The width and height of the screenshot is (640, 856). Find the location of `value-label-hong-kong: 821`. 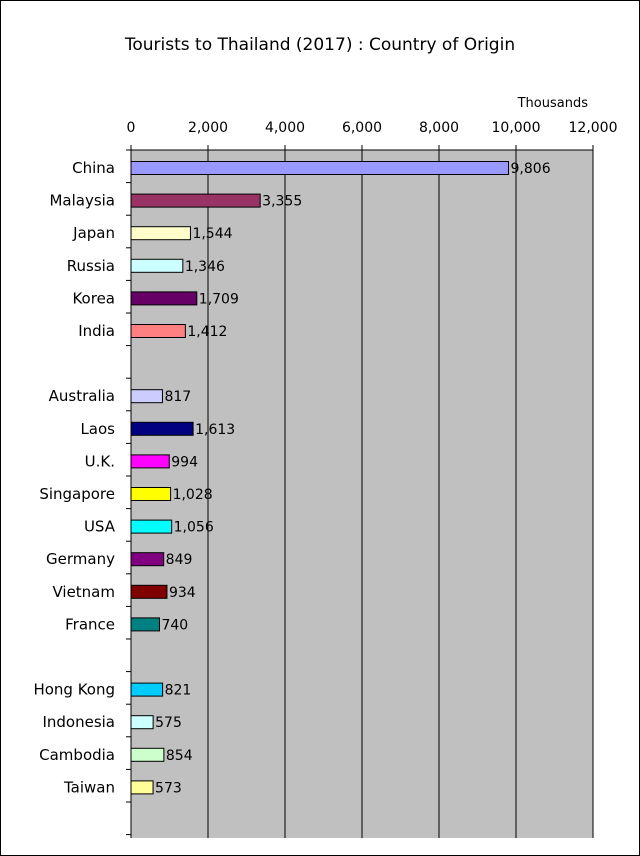

value-label-hong-kong: 821 is located at coordinates (178, 691).